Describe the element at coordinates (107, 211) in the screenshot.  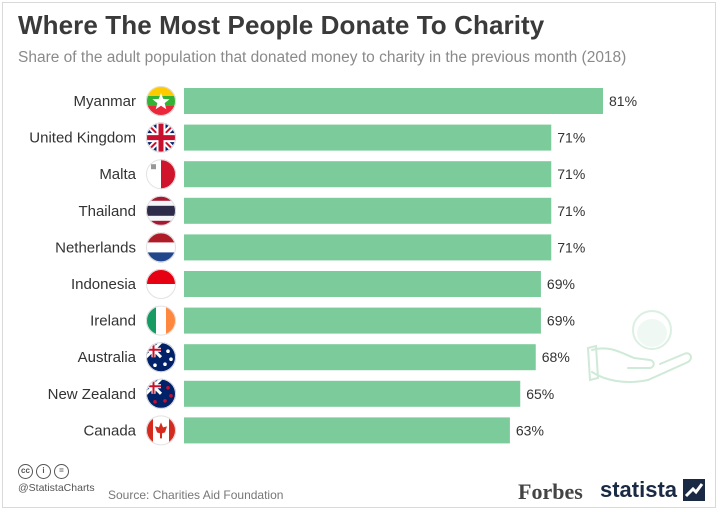
I see `category-label: Thailand` at that location.